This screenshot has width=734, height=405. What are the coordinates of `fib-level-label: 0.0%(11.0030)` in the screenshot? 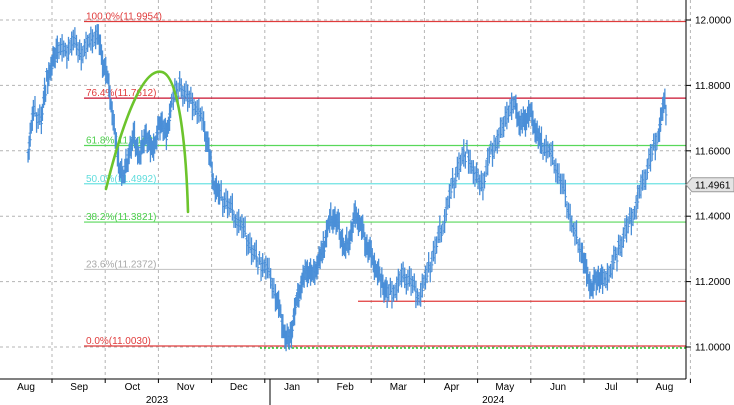 It's located at (118, 341).